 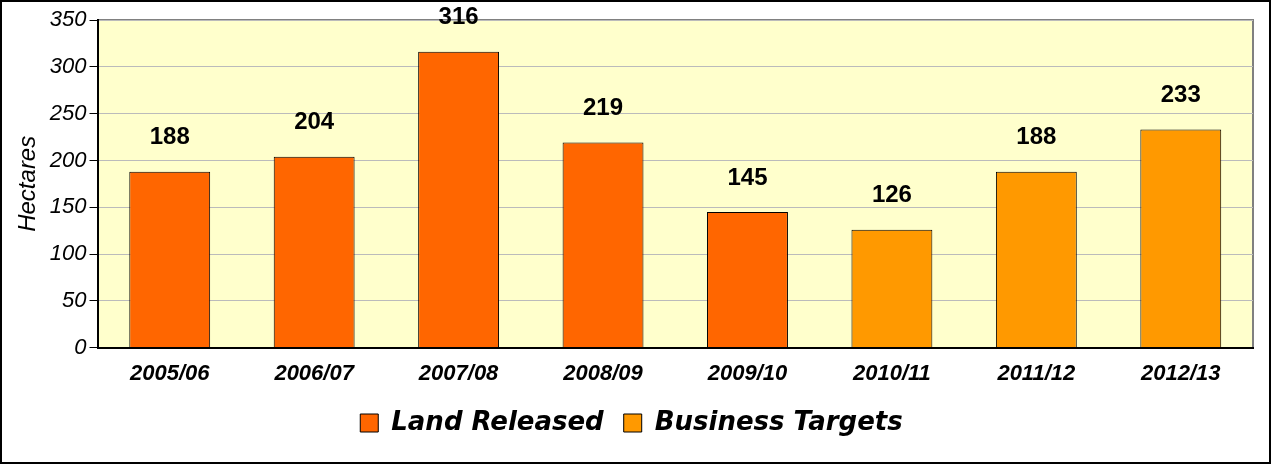 I want to click on x-tick-label: 2012/13, so click(x=1180, y=372).